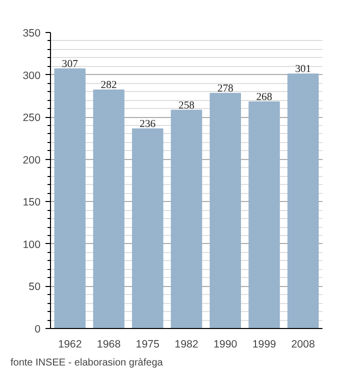 The height and width of the screenshot is (373, 350). Describe the element at coordinates (264, 344) in the screenshot. I see `x-tick-label: 1999` at that location.